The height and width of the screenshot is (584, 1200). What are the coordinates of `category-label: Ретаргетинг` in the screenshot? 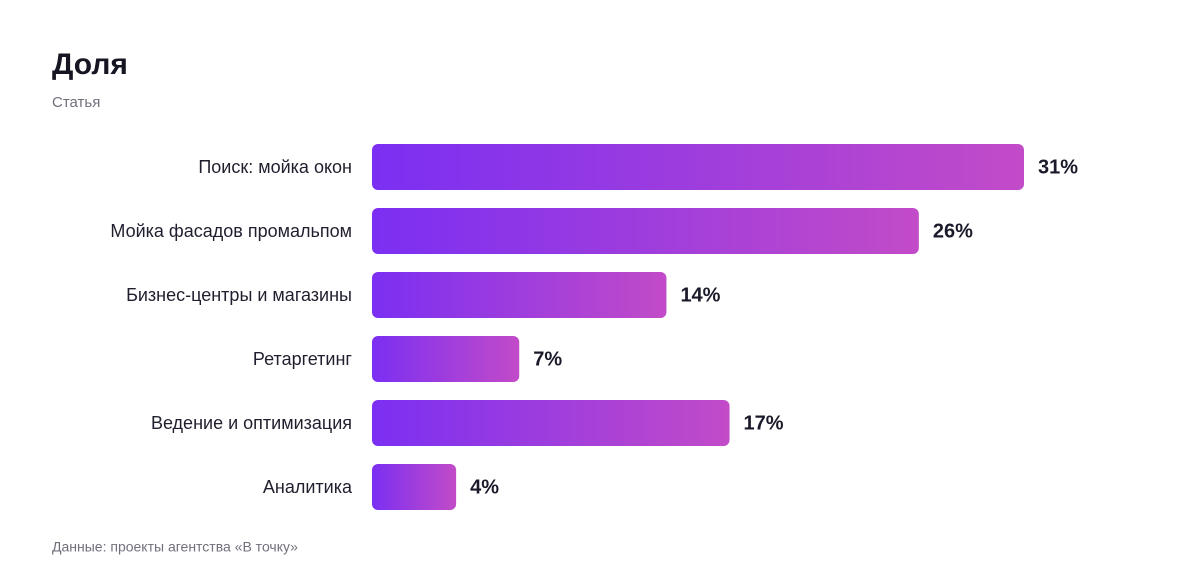 It's located at (303, 359).